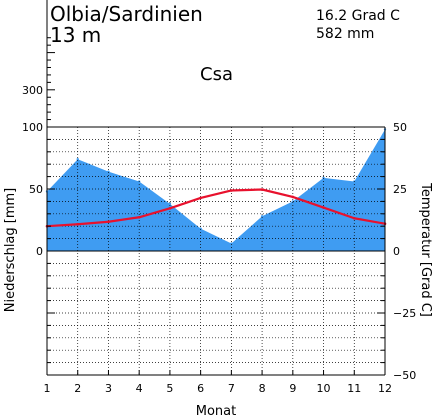 This screenshot has width=436, height=418. I want to click on station-elevation: 13 m, so click(75, 35).